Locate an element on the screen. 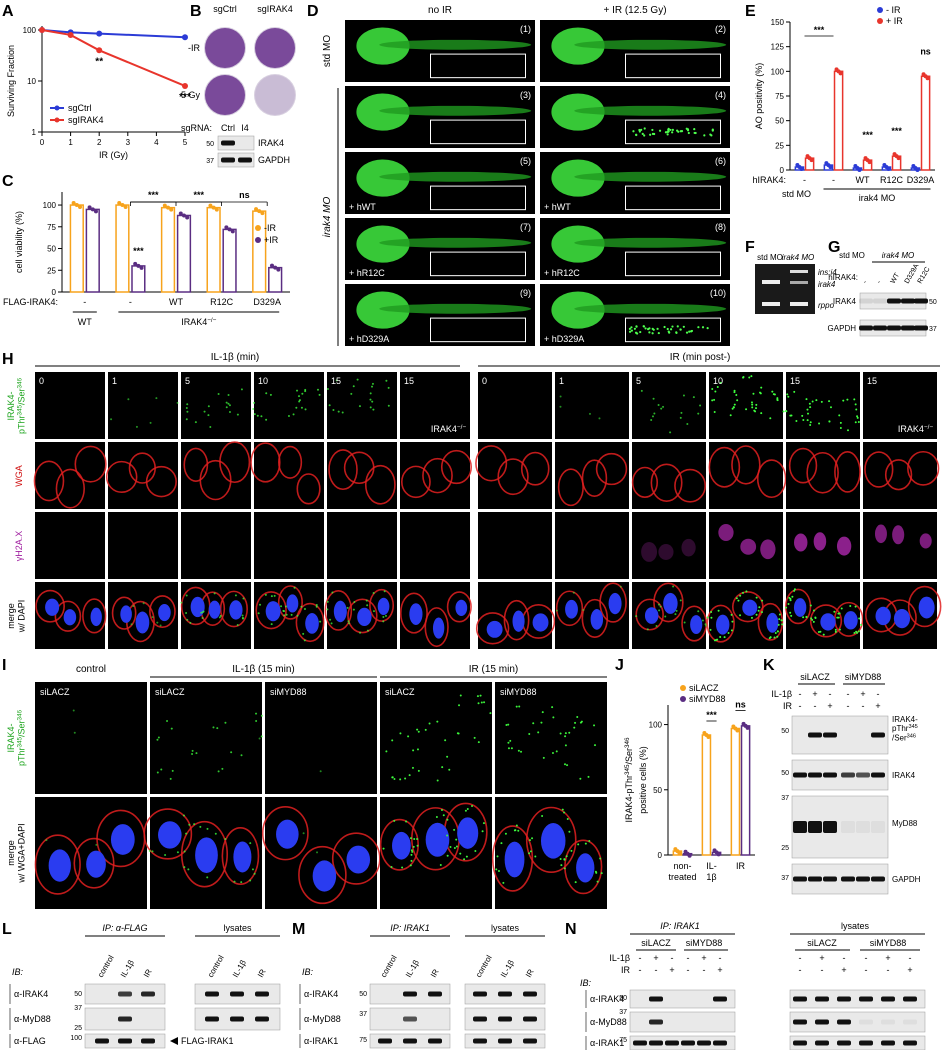  lane-label: std MO is located at coordinates (770, 257).